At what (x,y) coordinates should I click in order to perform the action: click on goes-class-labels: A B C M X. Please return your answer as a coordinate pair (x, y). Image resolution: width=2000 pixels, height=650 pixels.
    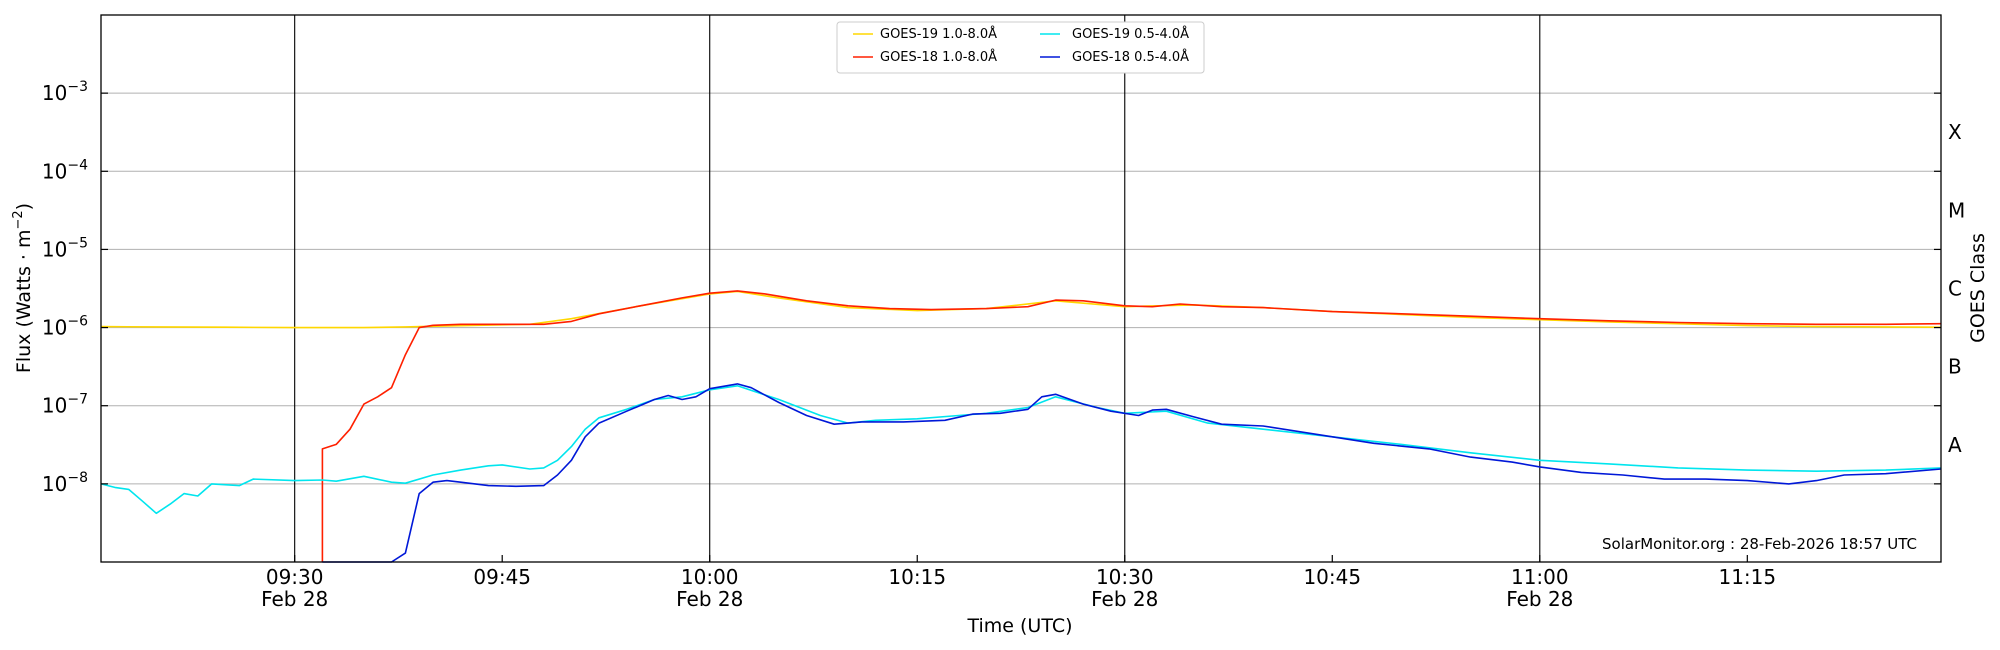
    Looking at the image, I should click on (1956, 288).